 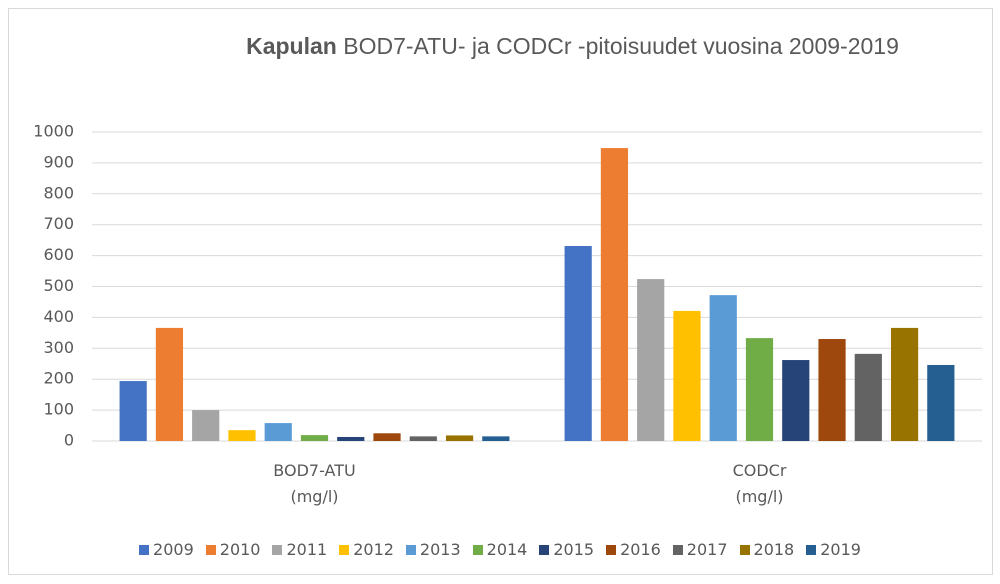 I want to click on legend-label: 2012, so click(x=373, y=549).